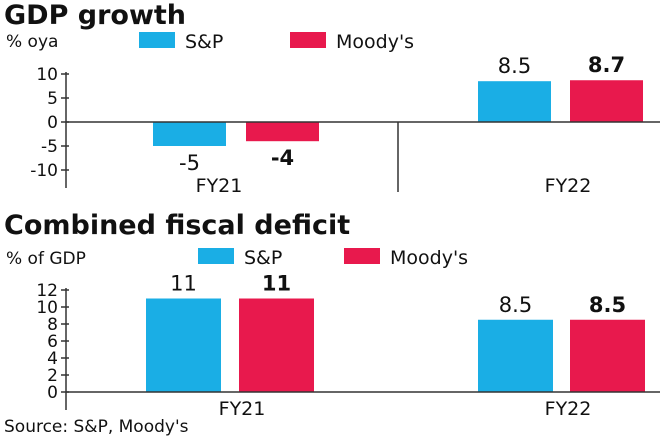 This screenshot has width=660, height=440. What do you see at coordinates (52, 342) in the screenshot?
I see `y-tick-label: 6` at bounding box center [52, 342].